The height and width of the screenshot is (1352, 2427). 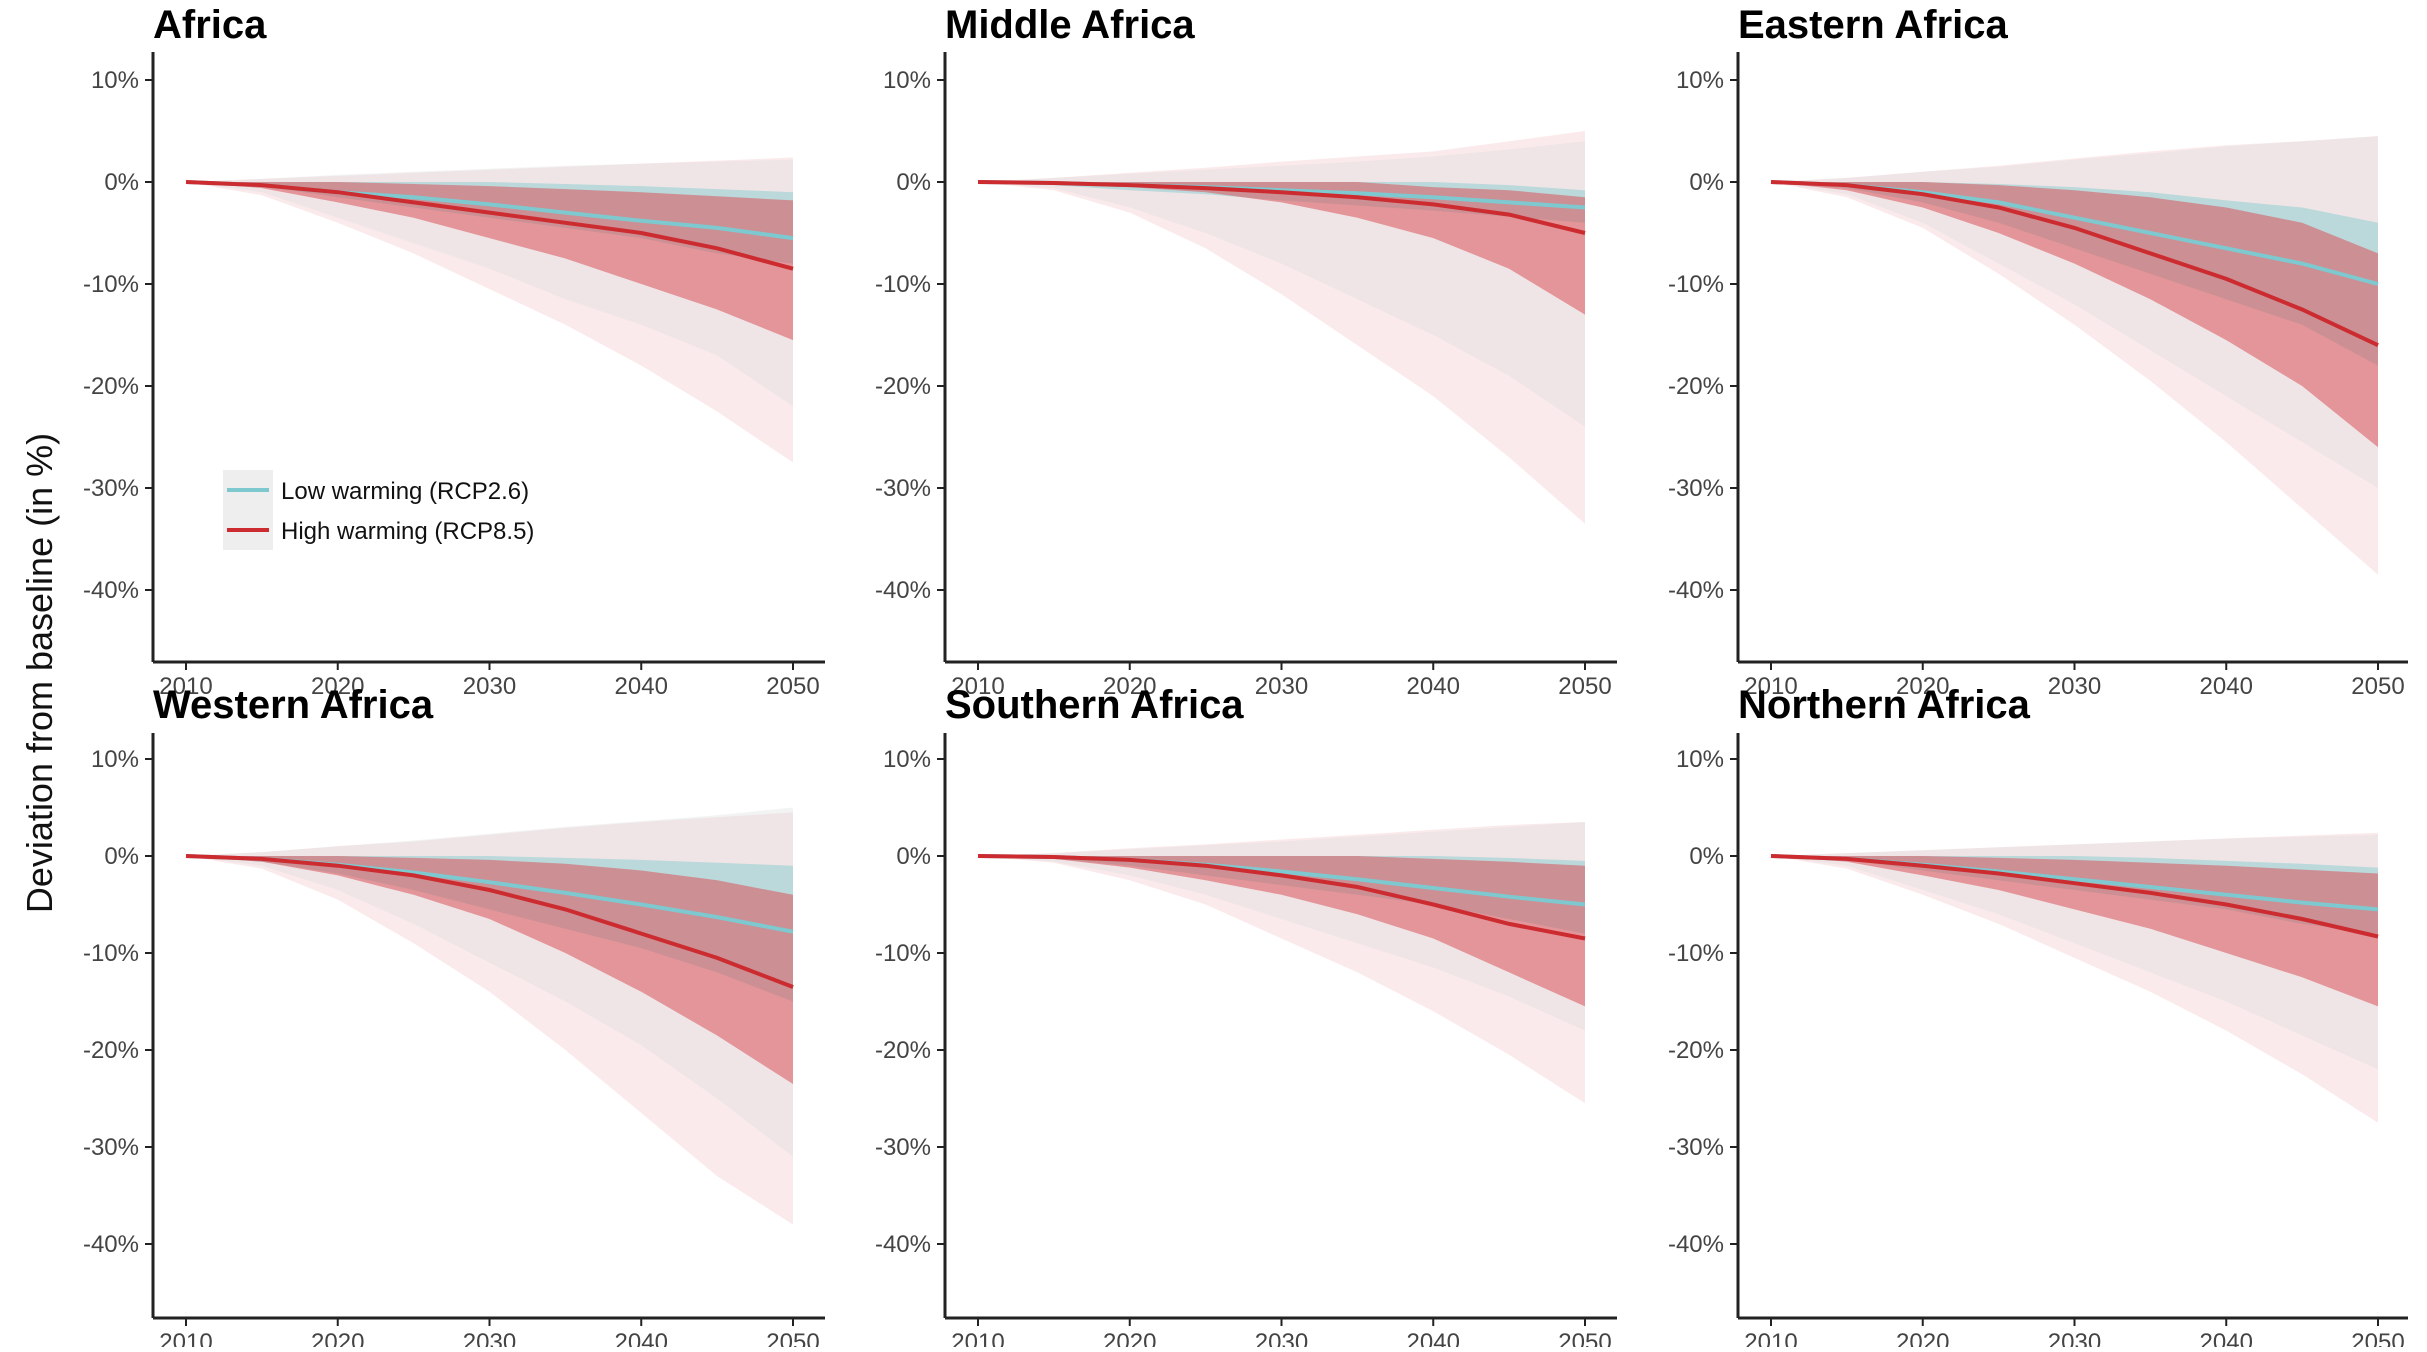 I want to click on panel-title: Eastern Africa, so click(x=1873, y=25).